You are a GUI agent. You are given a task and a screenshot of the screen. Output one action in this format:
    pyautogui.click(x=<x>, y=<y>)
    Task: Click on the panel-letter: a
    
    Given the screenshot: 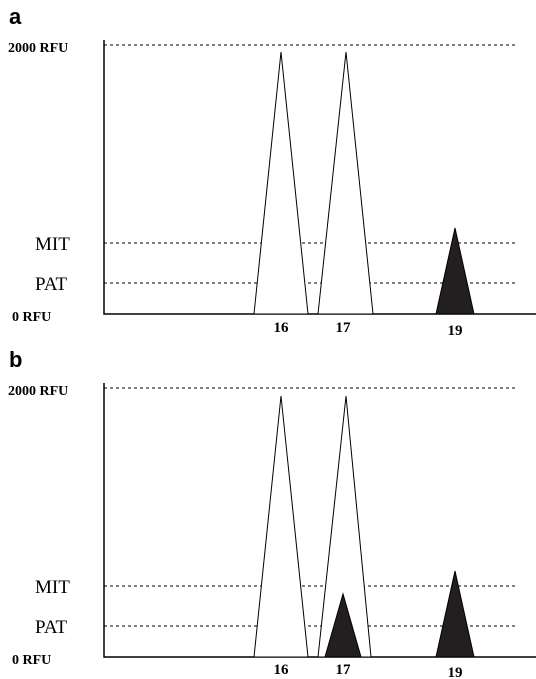 What is the action you would take?
    pyautogui.click(x=15, y=16)
    